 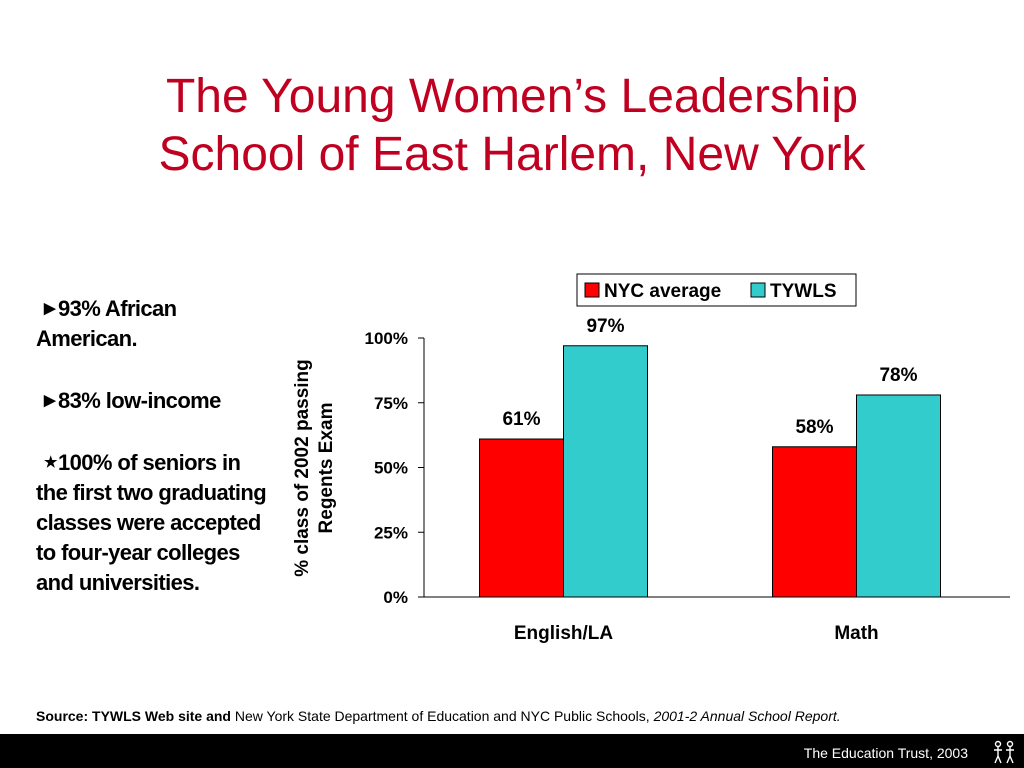 What do you see at coordinates (391, 403) in the screenshot?
I see `y-tick-label: 75%` at bounding box center [391, 403].